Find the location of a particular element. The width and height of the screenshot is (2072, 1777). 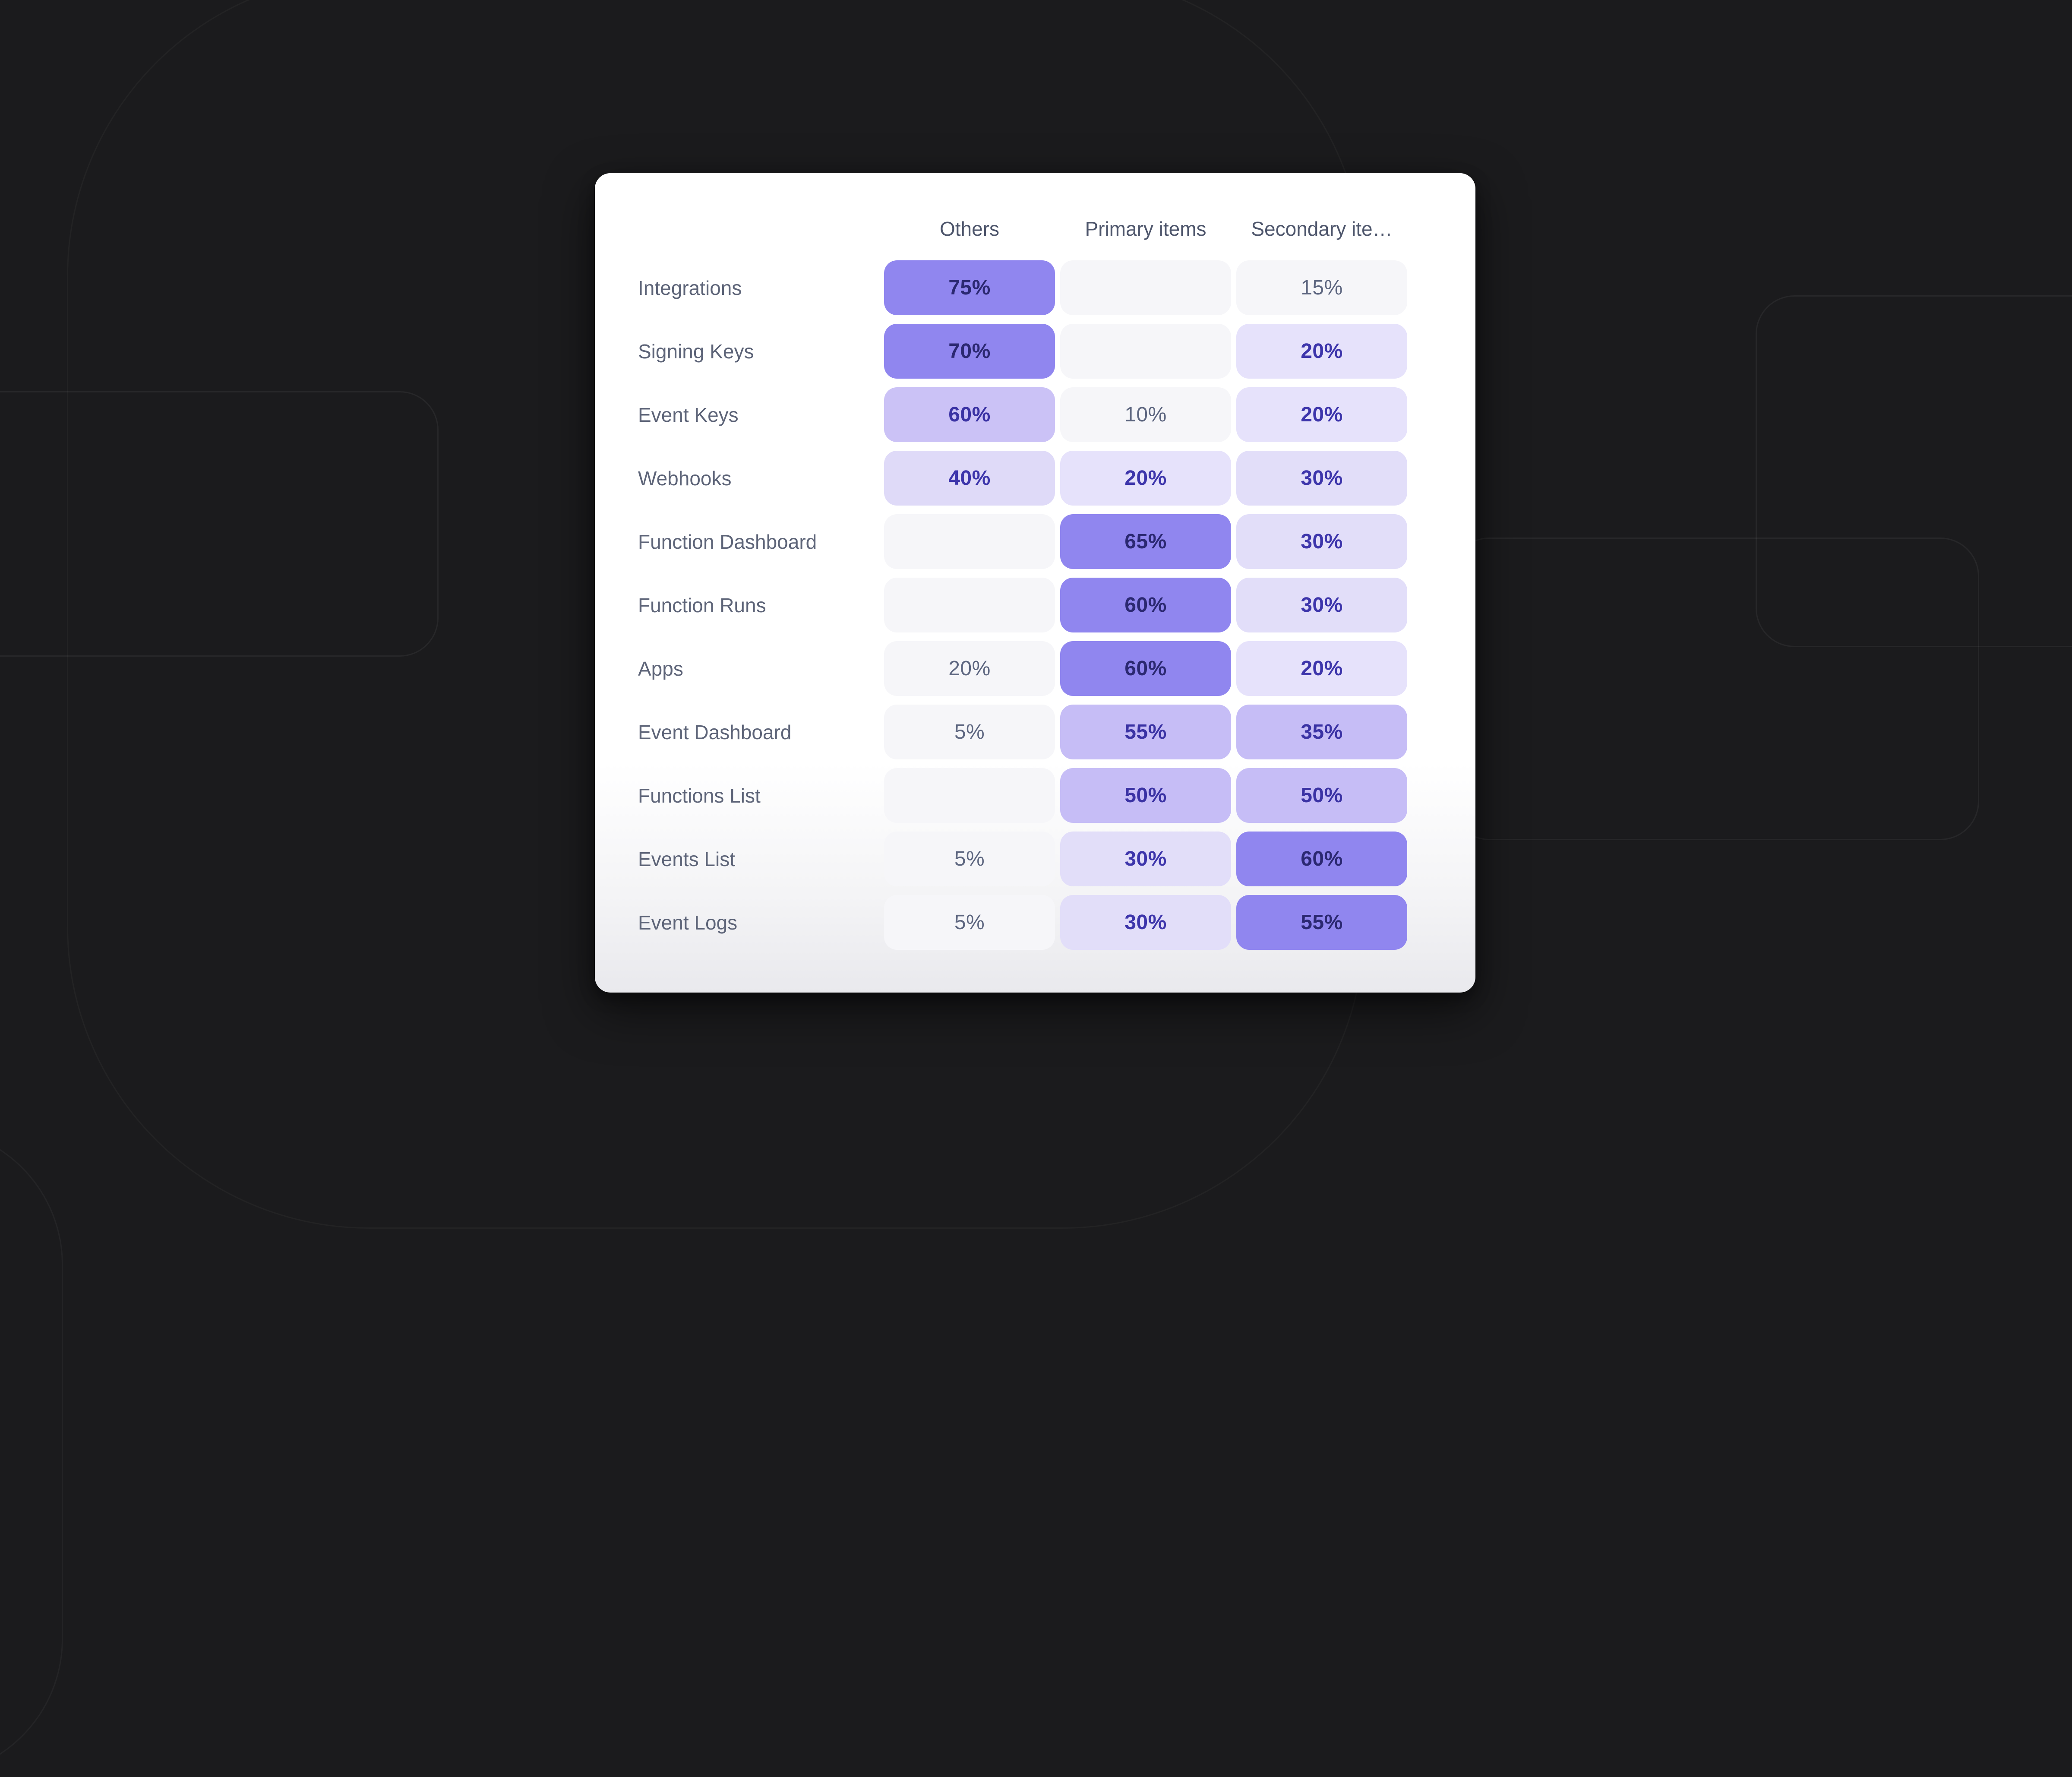

heatmap-cell: 70% is located at coordinates (969, 351).